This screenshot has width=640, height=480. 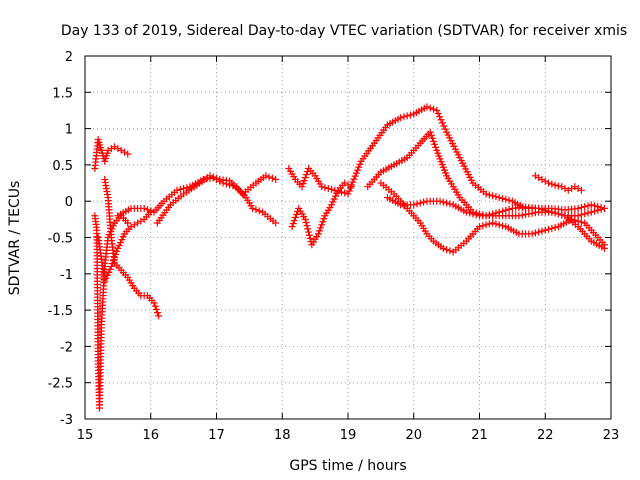 What do you see at coordinates (85, 435) in the screenshot?
I see `x-tick-label: 15` at bounding box center [85, 435].